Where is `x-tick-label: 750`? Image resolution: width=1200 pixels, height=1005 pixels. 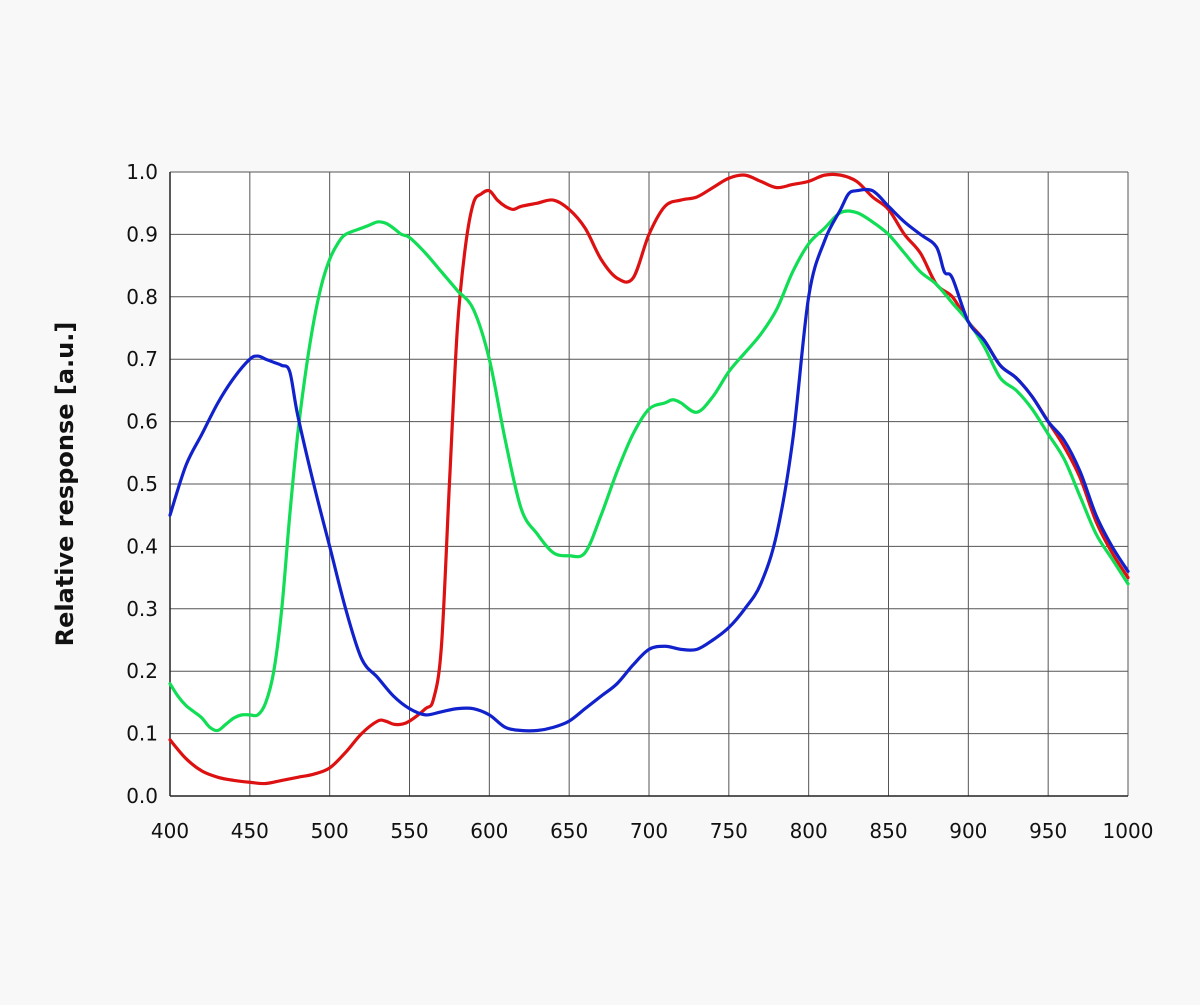
x-tick-label: 750 is located at coordinates (729, 831).